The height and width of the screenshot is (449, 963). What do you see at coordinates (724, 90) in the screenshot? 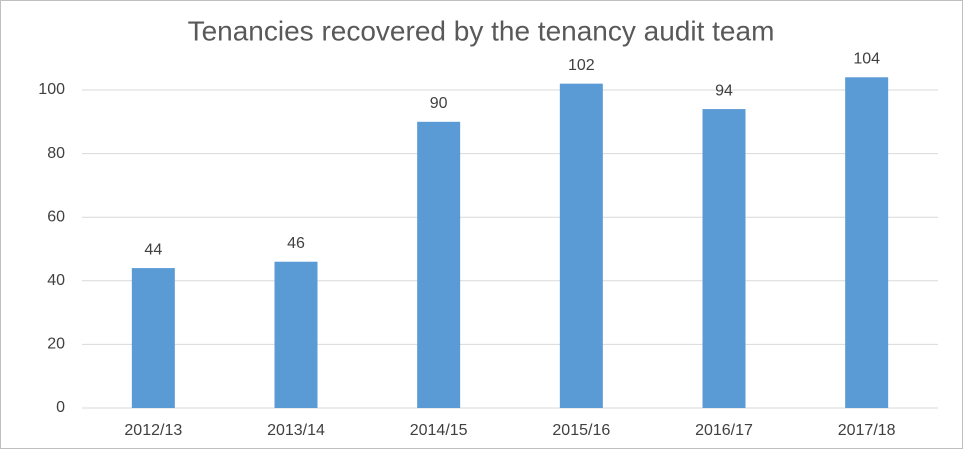
I see `value-label: 94` at bounding box center [724, 90].